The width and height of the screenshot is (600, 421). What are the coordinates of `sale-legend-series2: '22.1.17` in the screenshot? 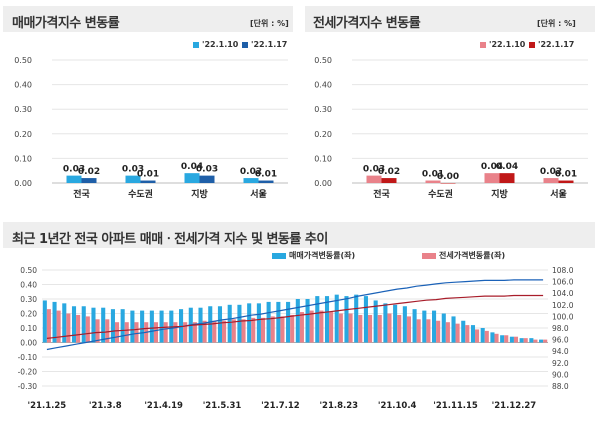 It's located at (264, 44).